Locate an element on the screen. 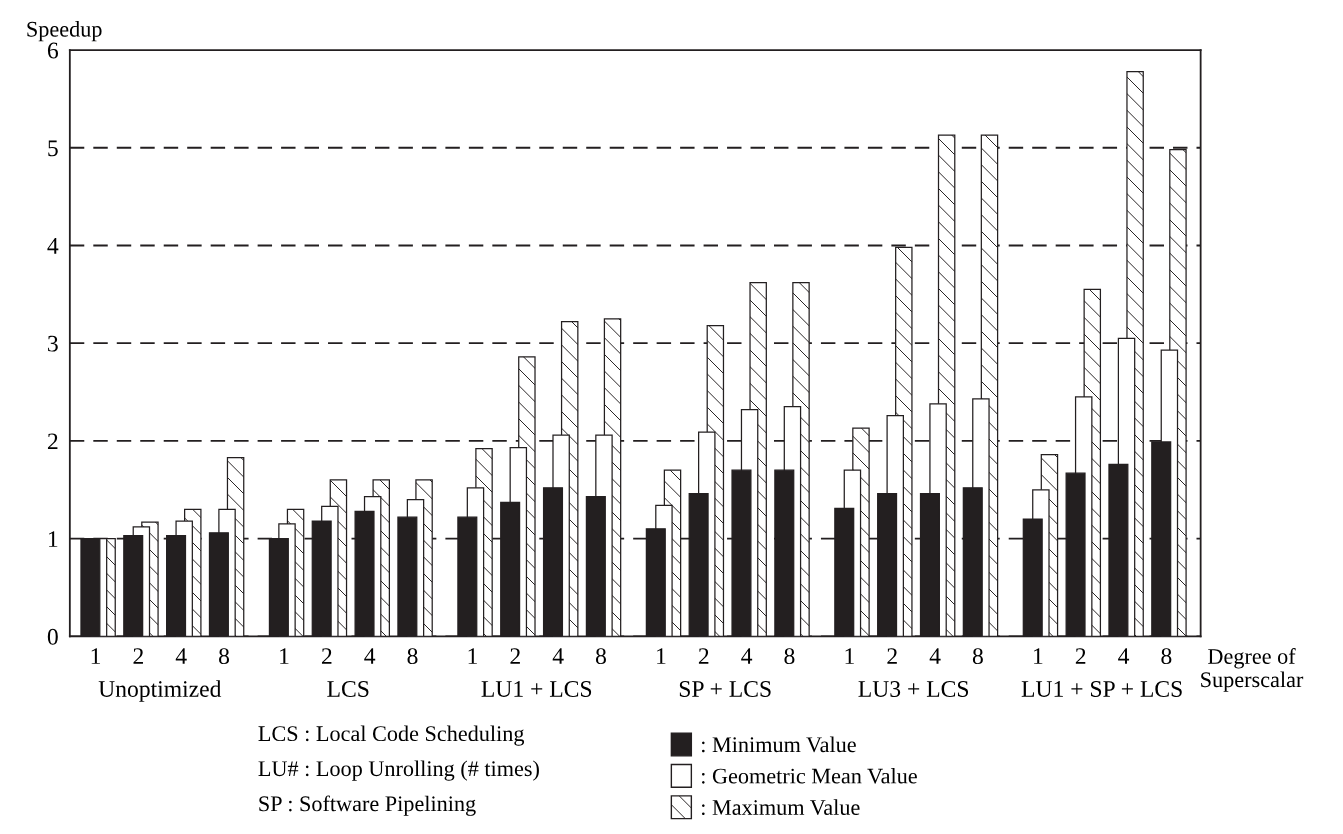 The height and width of the screenshot is (834, 1343). text: LCS : Local Code Scheduling is located at coordinates (391, 735).